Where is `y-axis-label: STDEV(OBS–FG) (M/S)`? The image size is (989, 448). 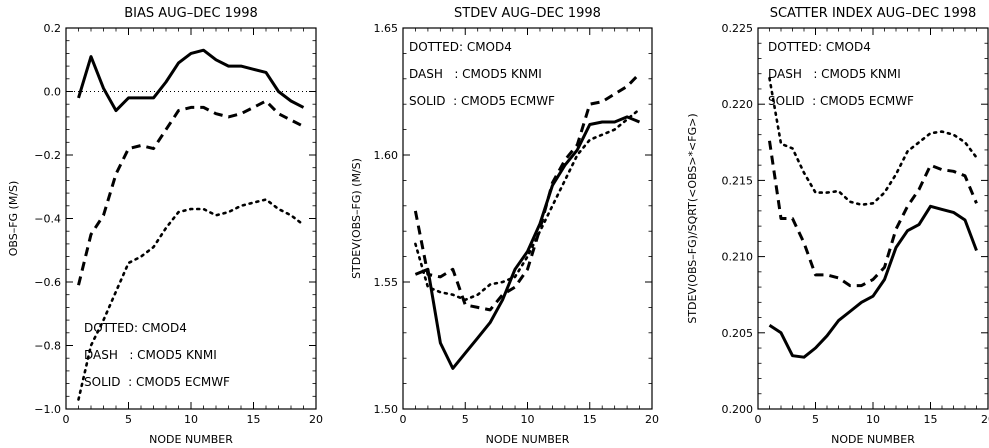
y-axis-label: STDEV(OBS–FG) (M/S) is located at coordinates (356, 218).